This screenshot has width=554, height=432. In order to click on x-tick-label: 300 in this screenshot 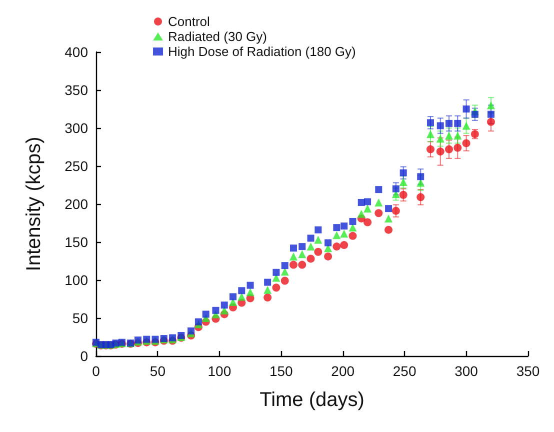, I will do `click(466, 371)`.